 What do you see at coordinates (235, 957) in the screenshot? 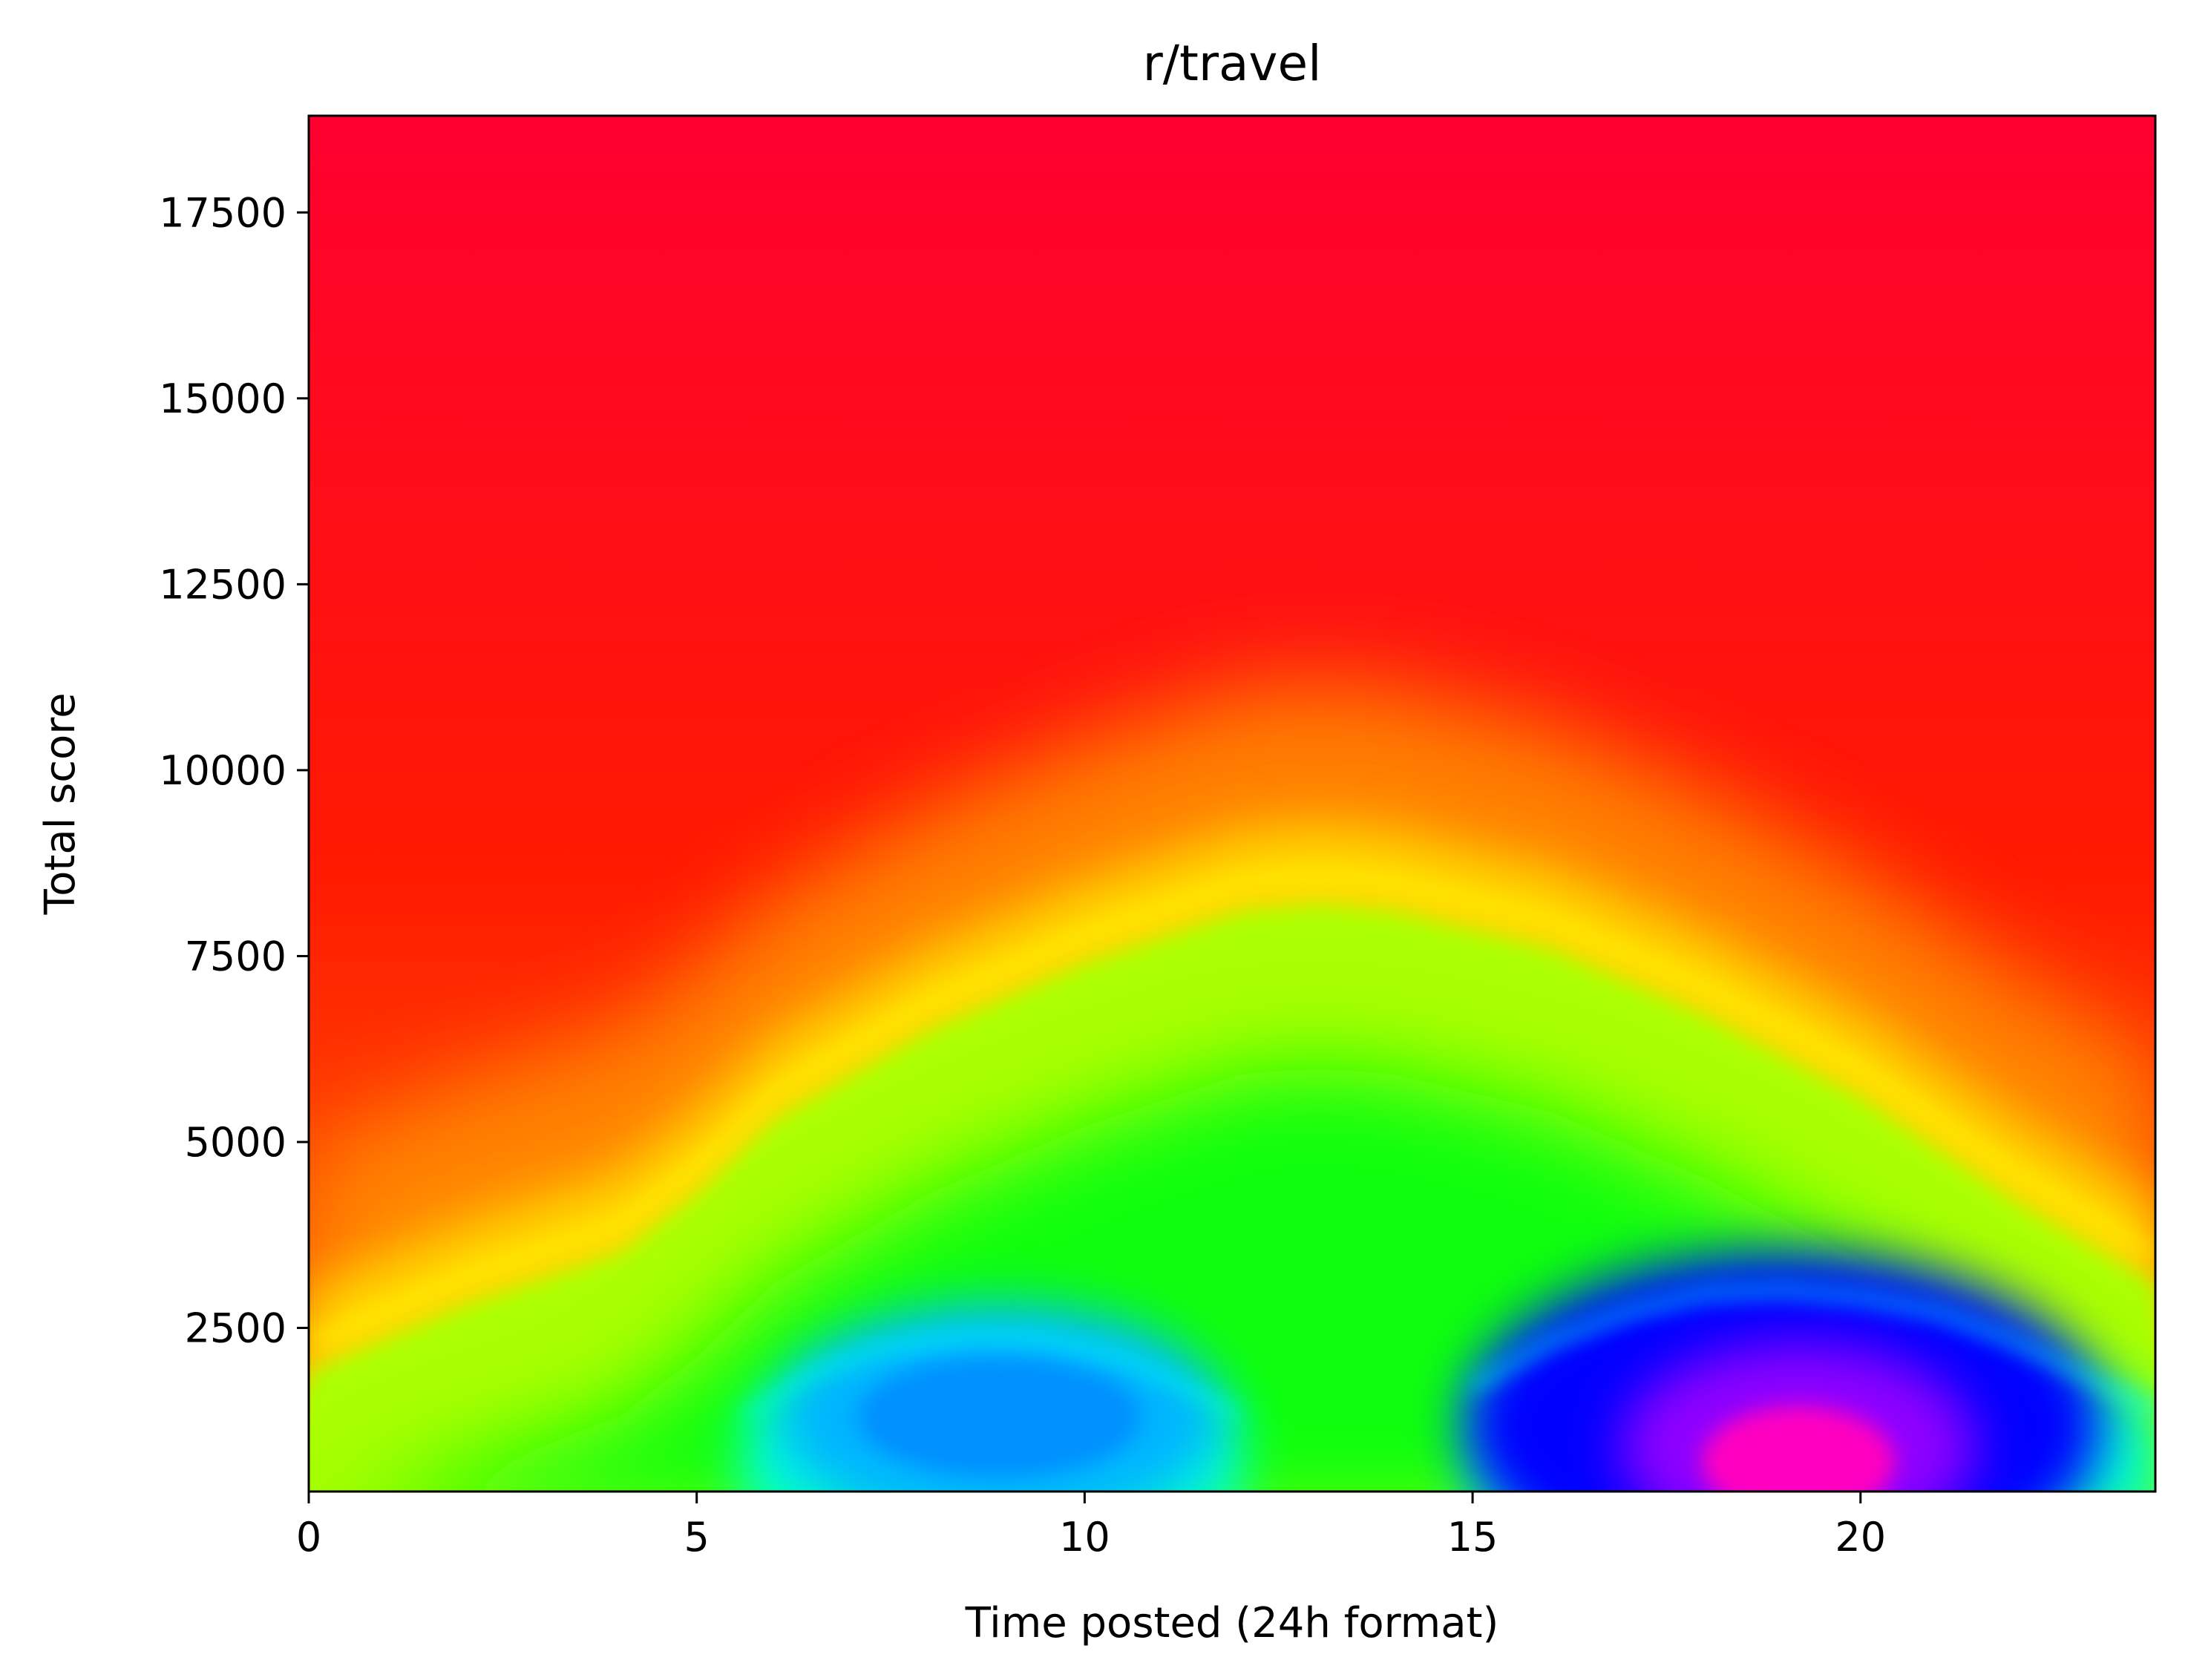
I see `y-tick-label: 7500` at bounding box center [235, 957].